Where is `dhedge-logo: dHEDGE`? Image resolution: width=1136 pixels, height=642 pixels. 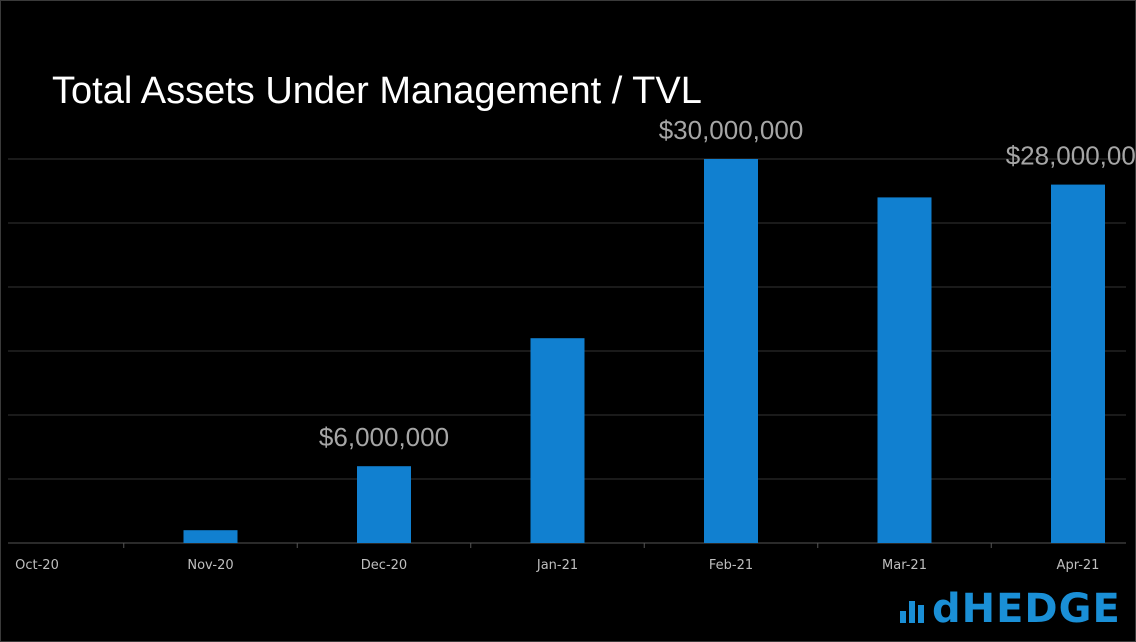
dhedge-logo: dHEDGE is located at coordinates (1009, 609).